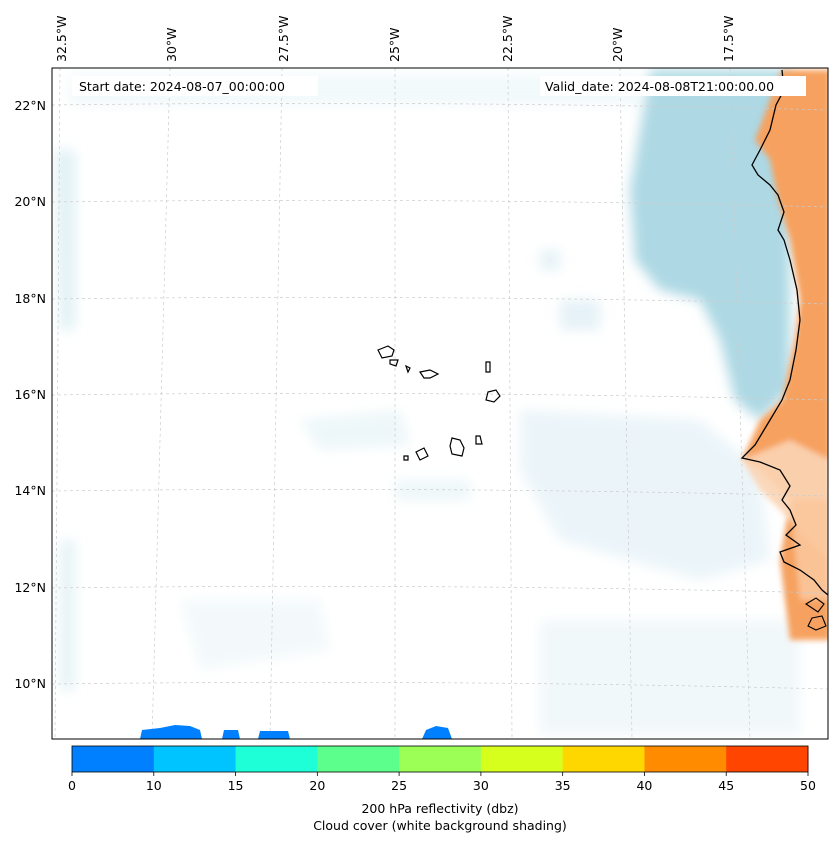 The width and height of the screenshot is (837, 843). I want to click on colorbar-tick-label: 10, so click(154, 785).